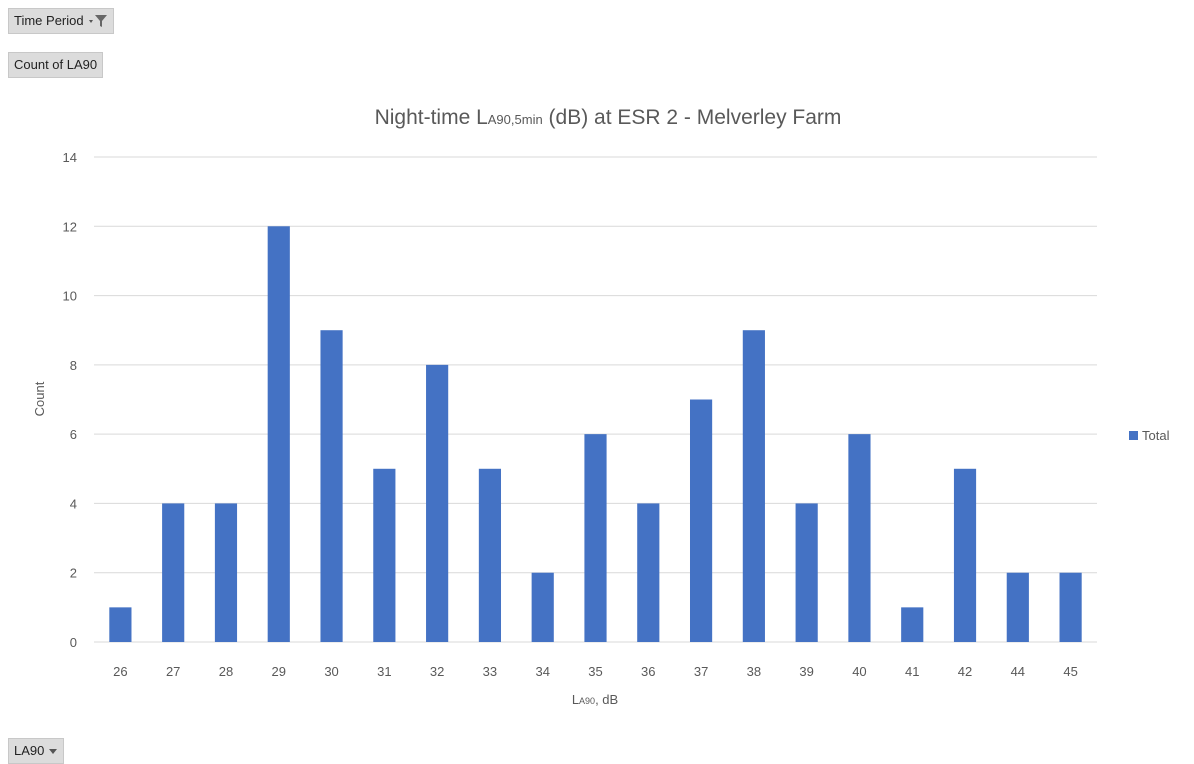 Image resolution: width=1194 pixels, height=764 pixels. Describe the element at coordinates (965, 671) in the screenshot. I see `x-tick-label: 42` at that location.